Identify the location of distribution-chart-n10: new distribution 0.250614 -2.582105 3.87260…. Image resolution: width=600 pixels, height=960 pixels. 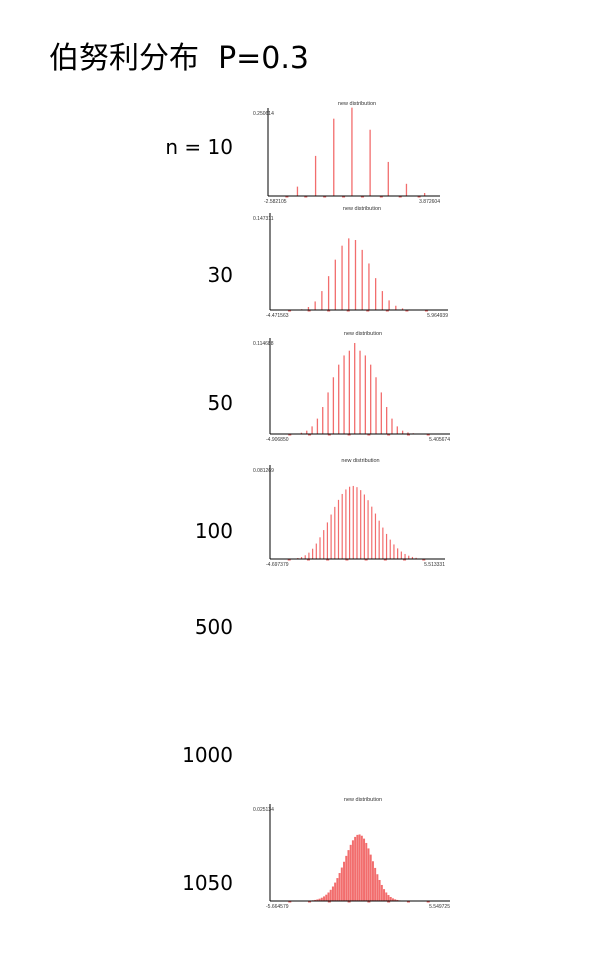
(346, 153).